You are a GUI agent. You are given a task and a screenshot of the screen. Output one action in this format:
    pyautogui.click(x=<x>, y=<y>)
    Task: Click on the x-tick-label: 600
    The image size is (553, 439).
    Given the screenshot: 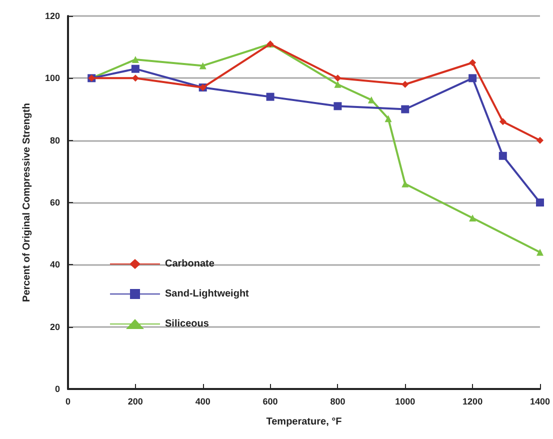 What is the action you would take?
    pyautogui.click(x=270, y=401)
    